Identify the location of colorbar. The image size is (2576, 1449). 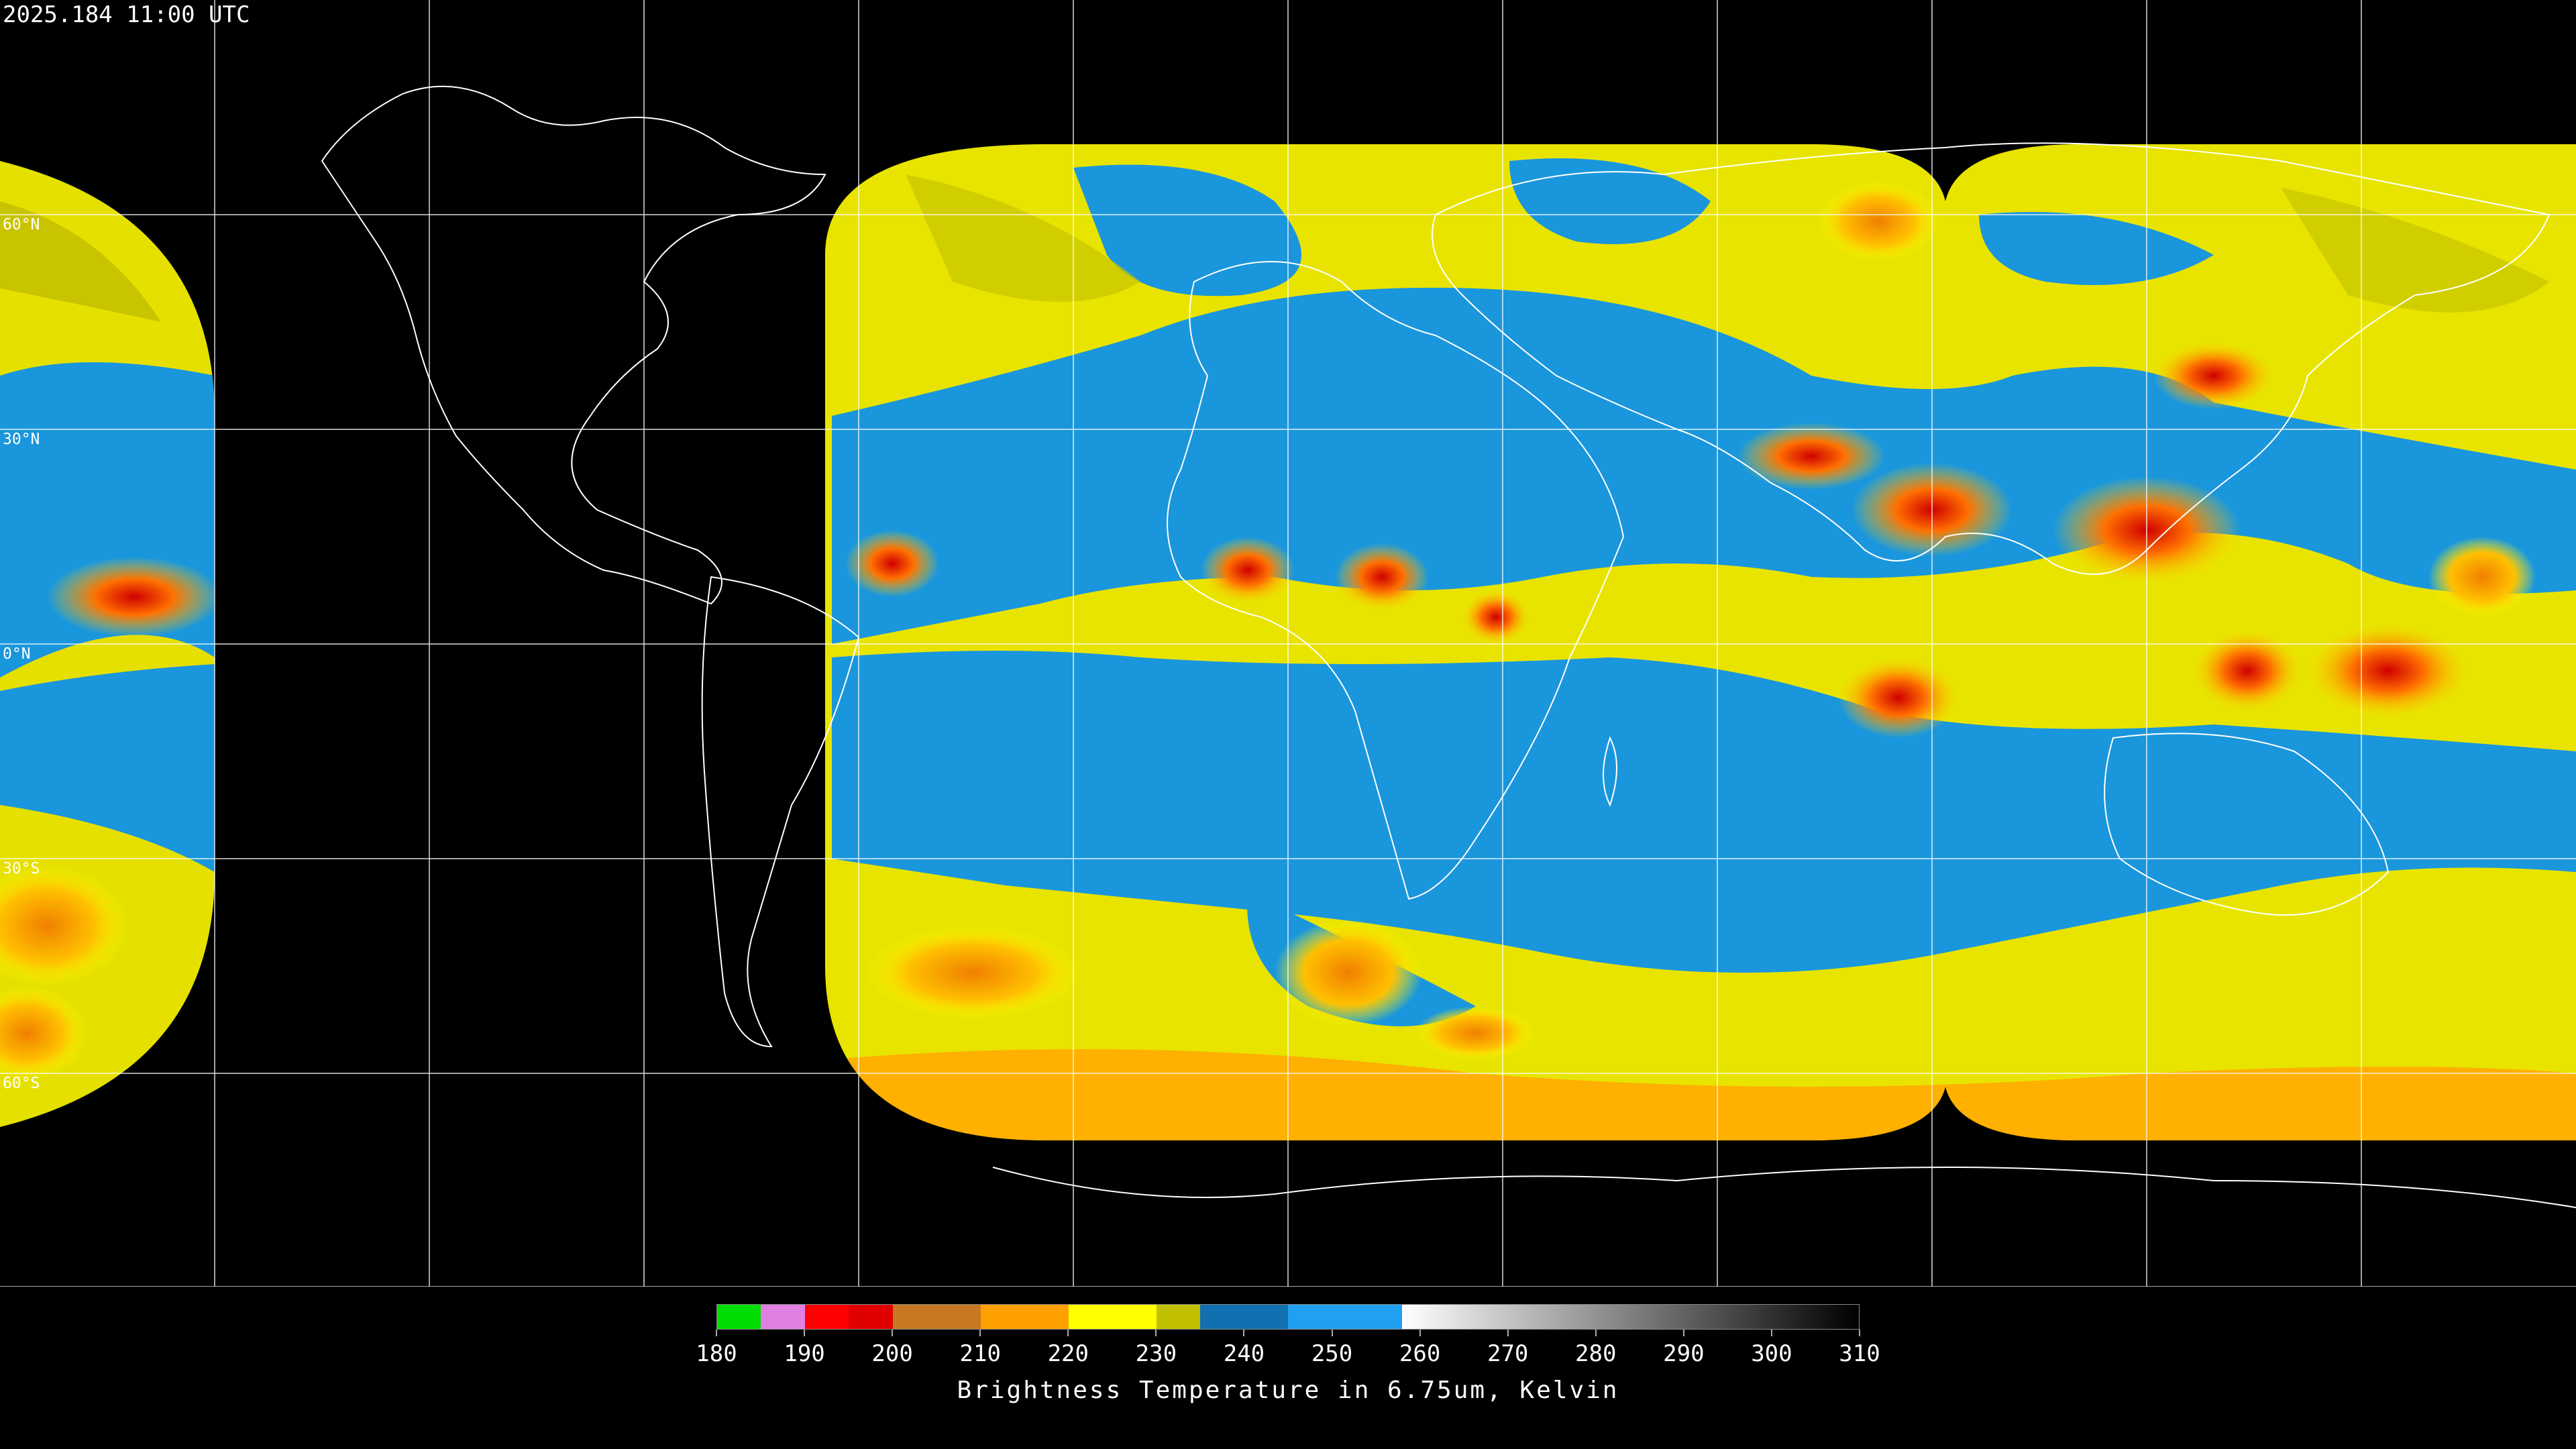
(1288, 1317).